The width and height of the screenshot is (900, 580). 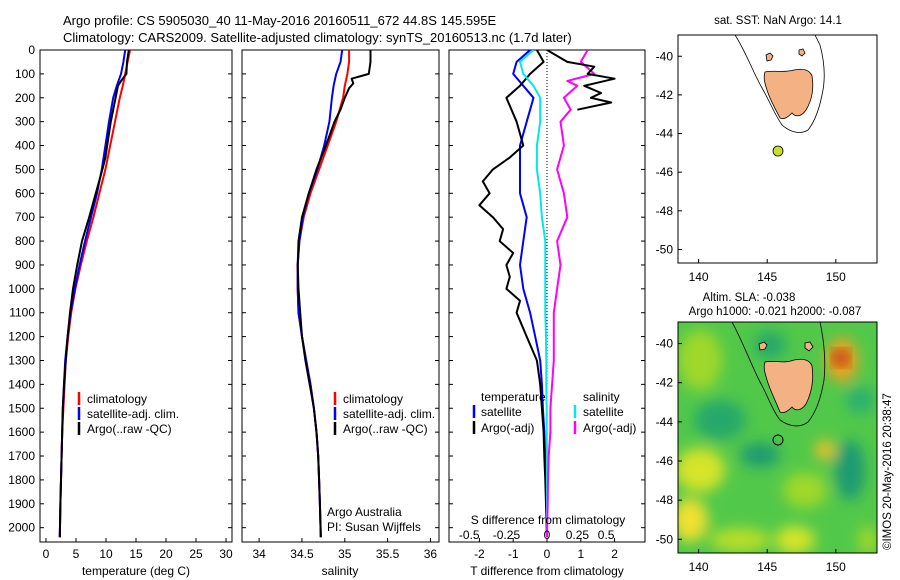 I want to click on sla-map-title-line2: Argo h1000: -0.021 h2000: -0.087, so click(x=775, y=312).